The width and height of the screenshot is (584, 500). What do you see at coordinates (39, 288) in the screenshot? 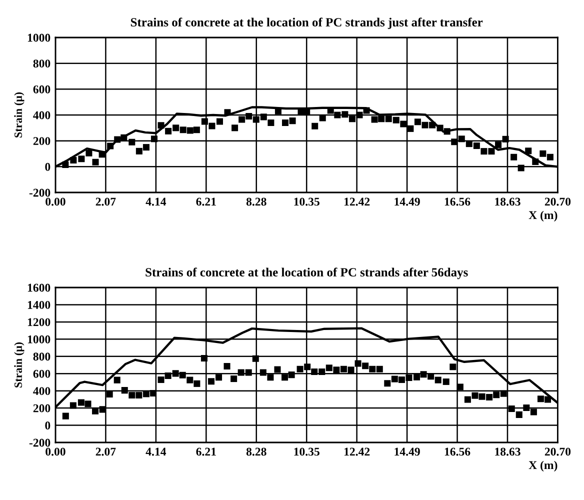
I see `y-tick-label: 1600` at bounding box center [39, 288].